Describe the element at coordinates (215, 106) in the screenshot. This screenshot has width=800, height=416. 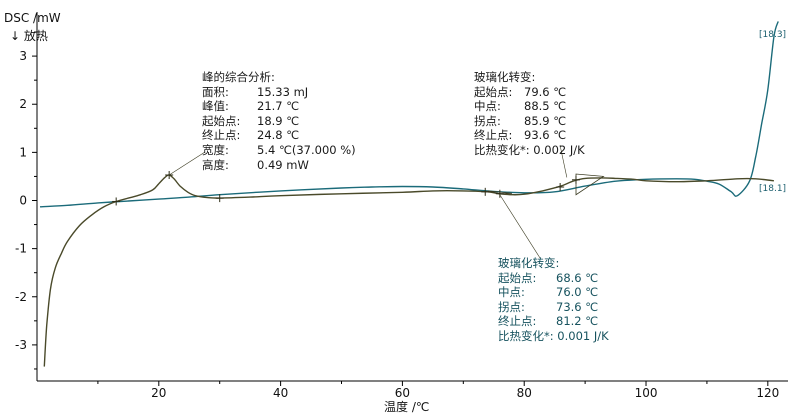
I see `peak-key: 峰值:` at that location.